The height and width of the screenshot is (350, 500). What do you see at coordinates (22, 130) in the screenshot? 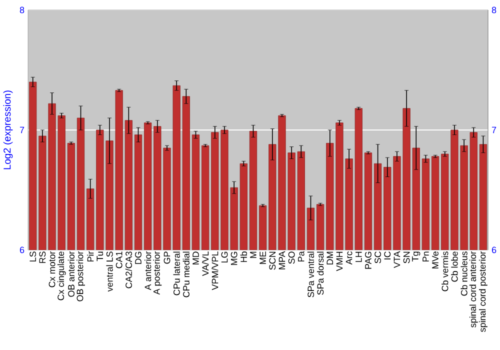
I see `y-tick-label: 7` at bounding box center [22, 130].